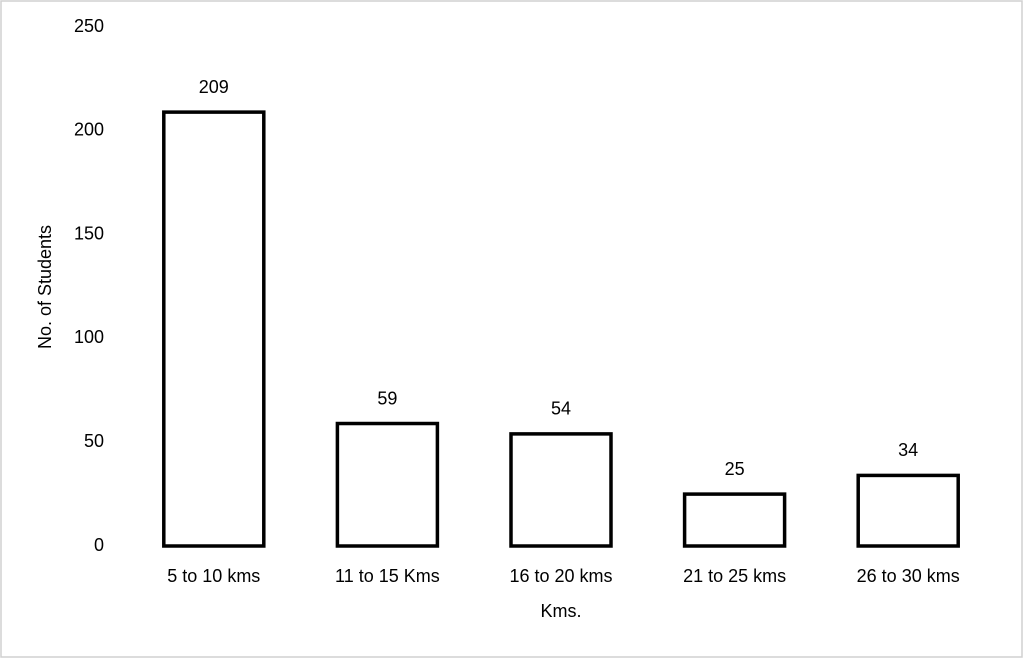 This screenshot has width=1024, height=664. I want to click on data-label: 59, so click(387, 398).